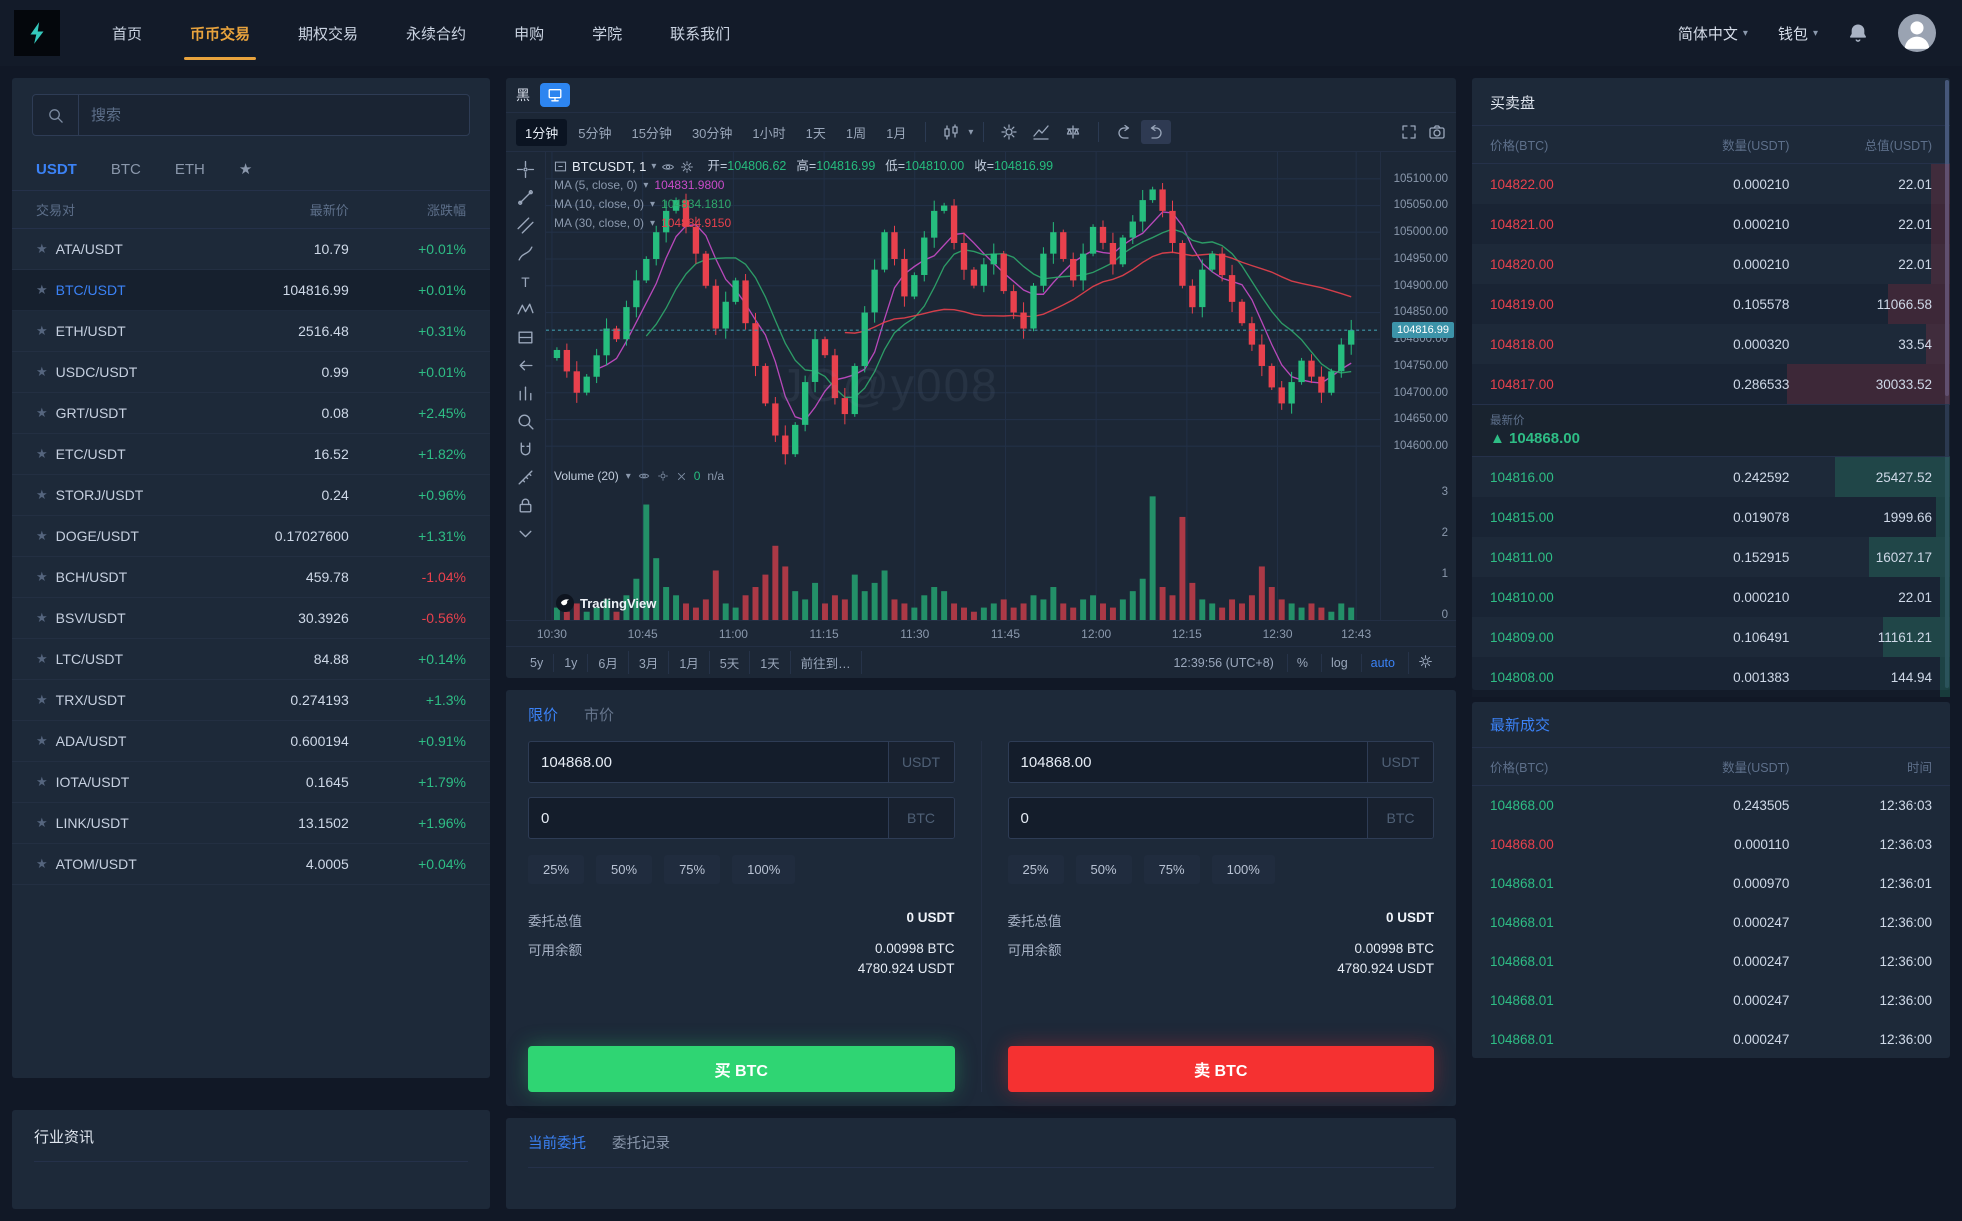 The width and height of the screenshot is (1962, 1221). Describe the element at coordinates (1073, 132) in the screenshot. I see `compare-icon` at that location.